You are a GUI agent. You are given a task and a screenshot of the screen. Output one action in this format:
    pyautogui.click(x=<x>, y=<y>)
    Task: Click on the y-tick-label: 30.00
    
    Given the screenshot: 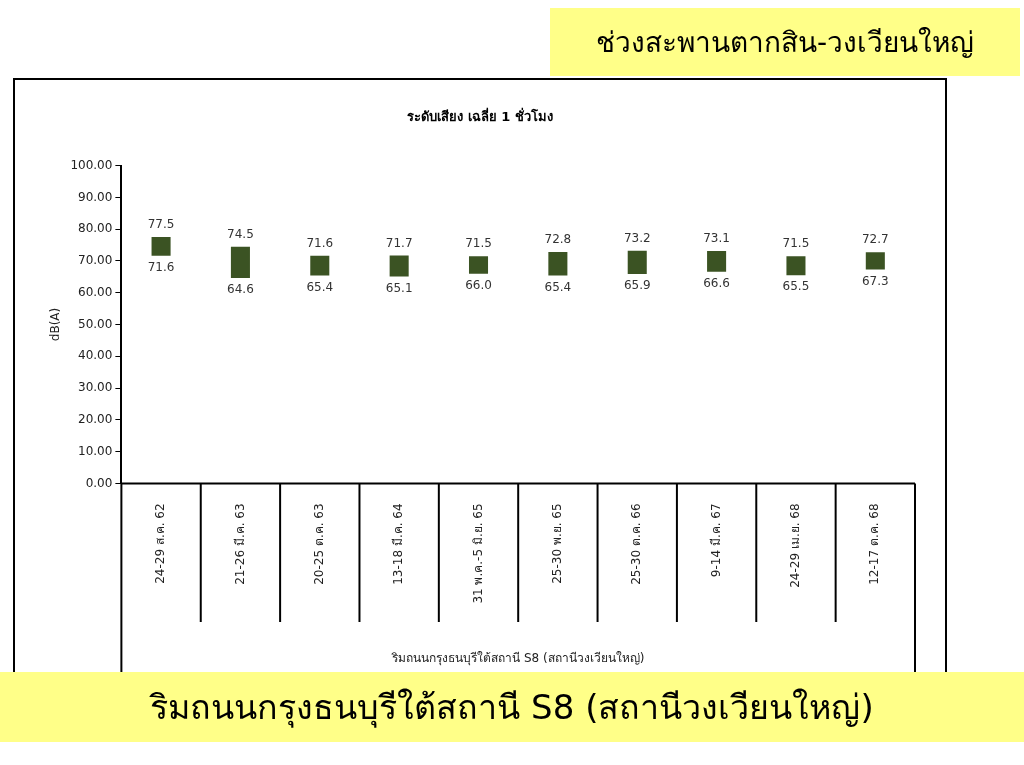 What is the action you would take?
    pyautogui.click(x=95, y=387)
    